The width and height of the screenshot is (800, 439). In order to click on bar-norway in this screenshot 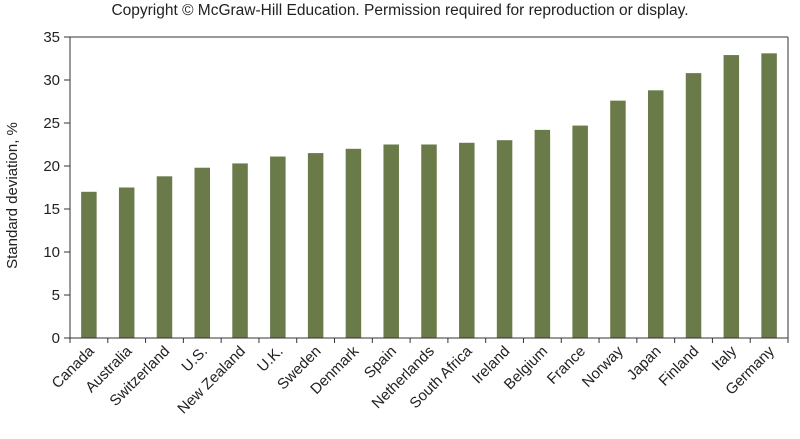, I will do `click(618, 219)`.